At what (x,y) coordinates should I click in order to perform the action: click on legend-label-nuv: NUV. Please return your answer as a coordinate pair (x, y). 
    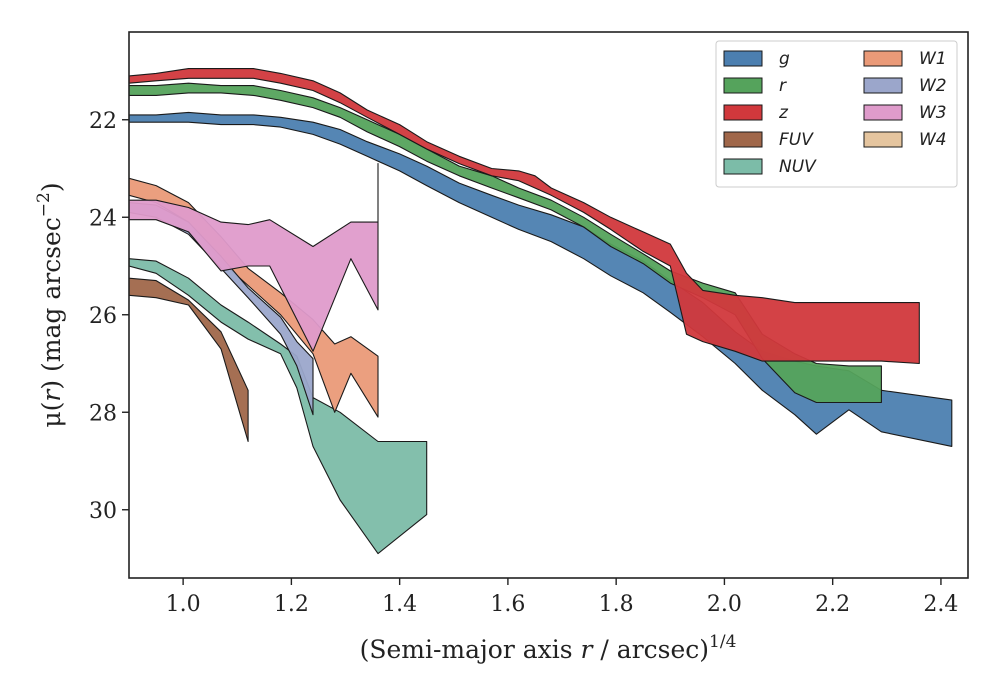
    Looking at the image, I should click on (798, 167).